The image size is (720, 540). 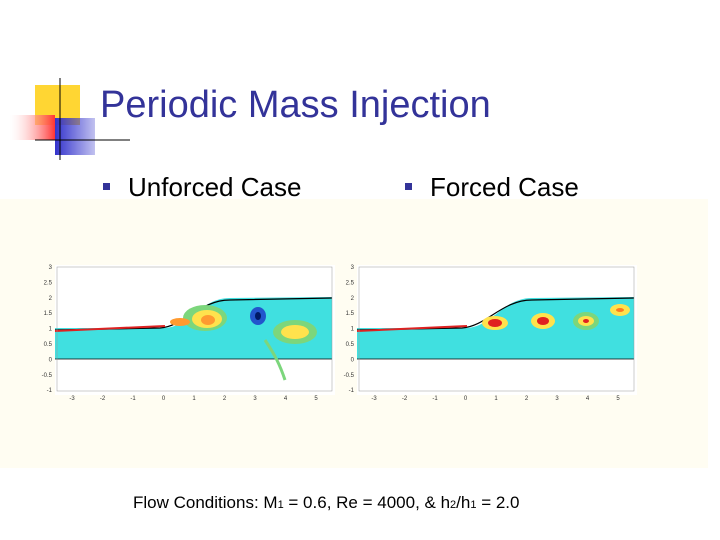 What do you see at coordinates (75, 136) in the screenshot?
I see `logo-blue` at bounding box center [75, 136].